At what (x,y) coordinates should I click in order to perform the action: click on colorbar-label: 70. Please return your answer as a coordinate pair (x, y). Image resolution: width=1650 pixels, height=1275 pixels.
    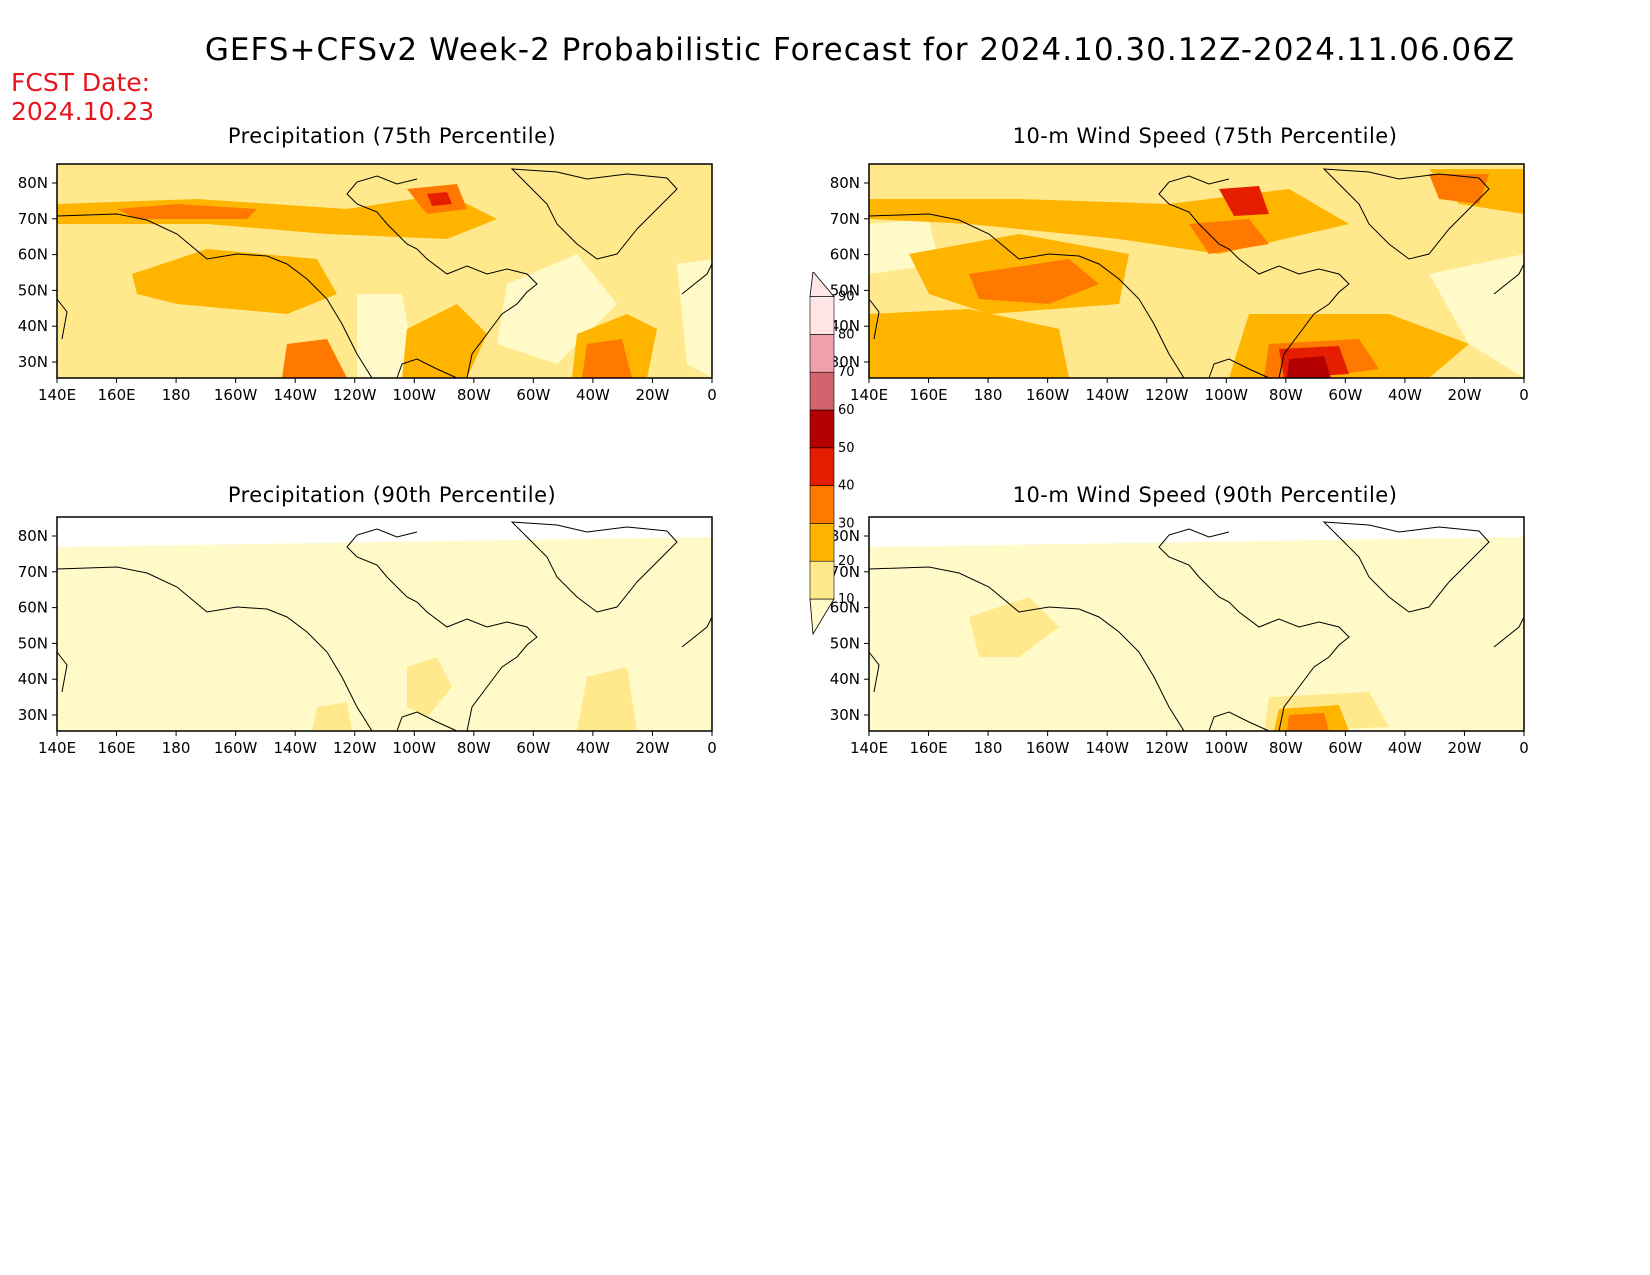
    Looking at the image, I should click on (846, 372).